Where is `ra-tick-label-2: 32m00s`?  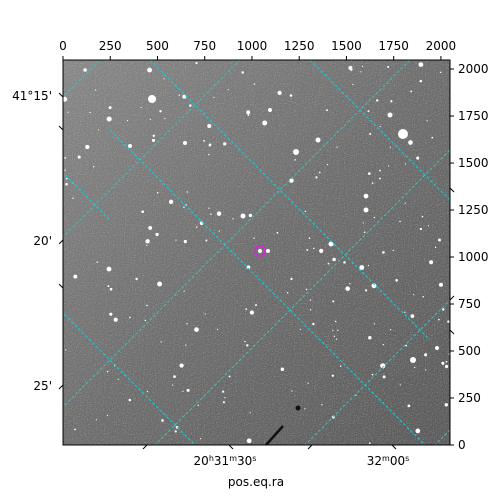
ra-tick-label-2: 32m00s is located at coordinates (388, 461).